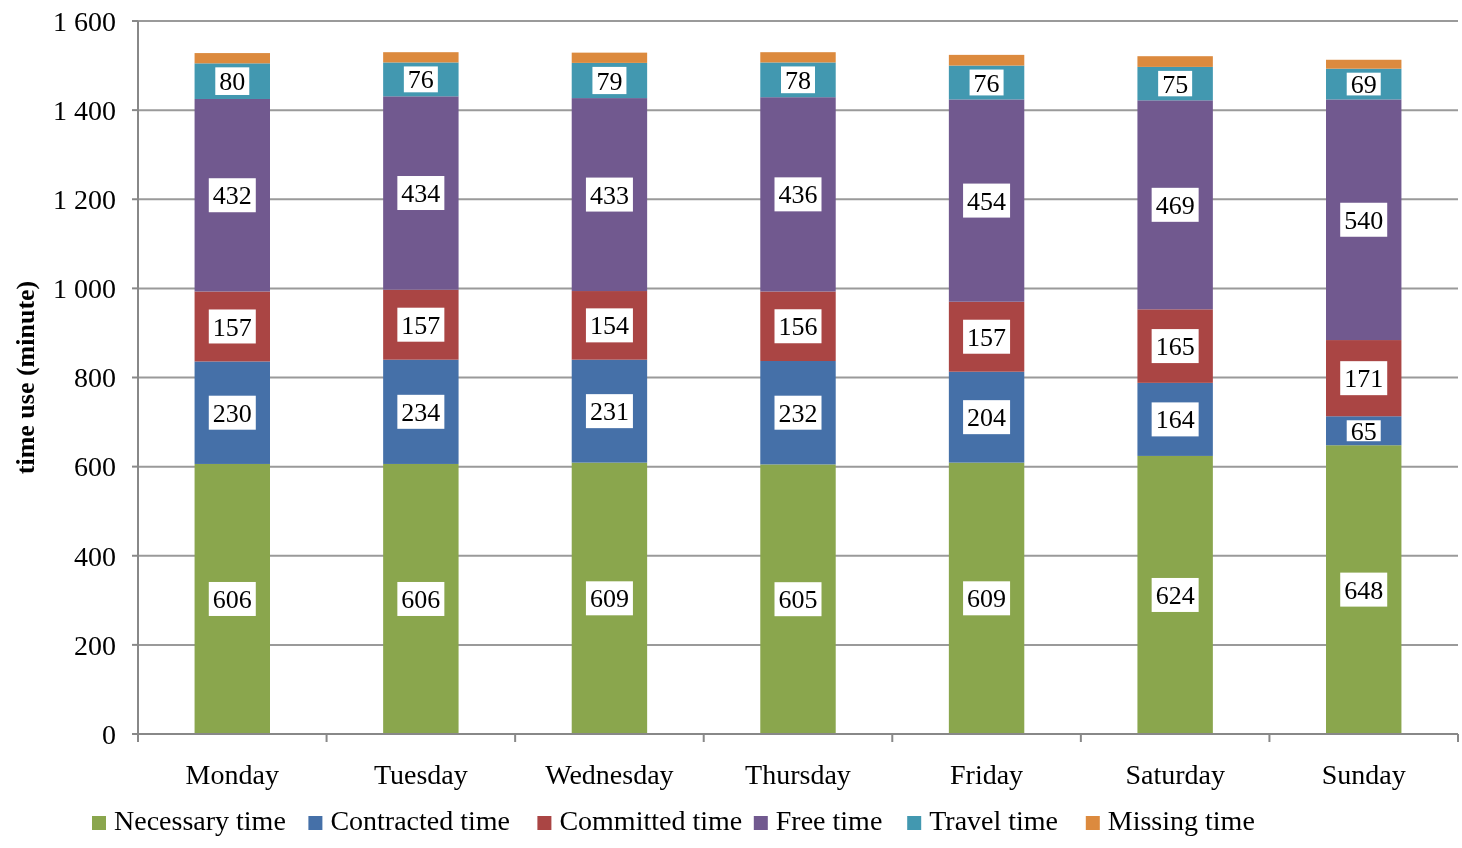 This screenshot has width=1462, height=848. I want to click on data-label: 79, so click(609, 81).